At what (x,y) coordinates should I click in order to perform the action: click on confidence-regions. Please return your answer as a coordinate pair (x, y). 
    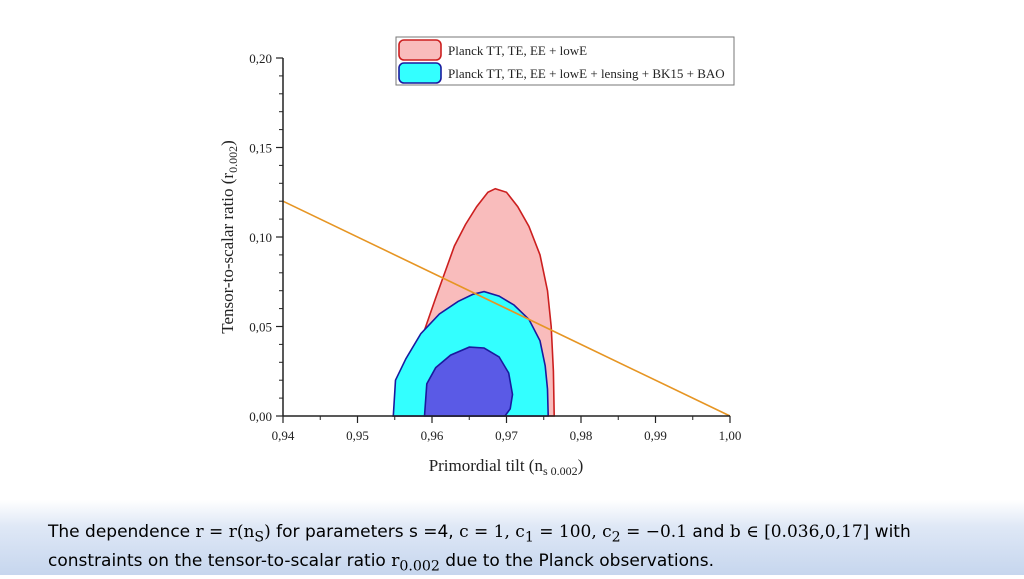
    Looking at the image, I should click on (474, 302).